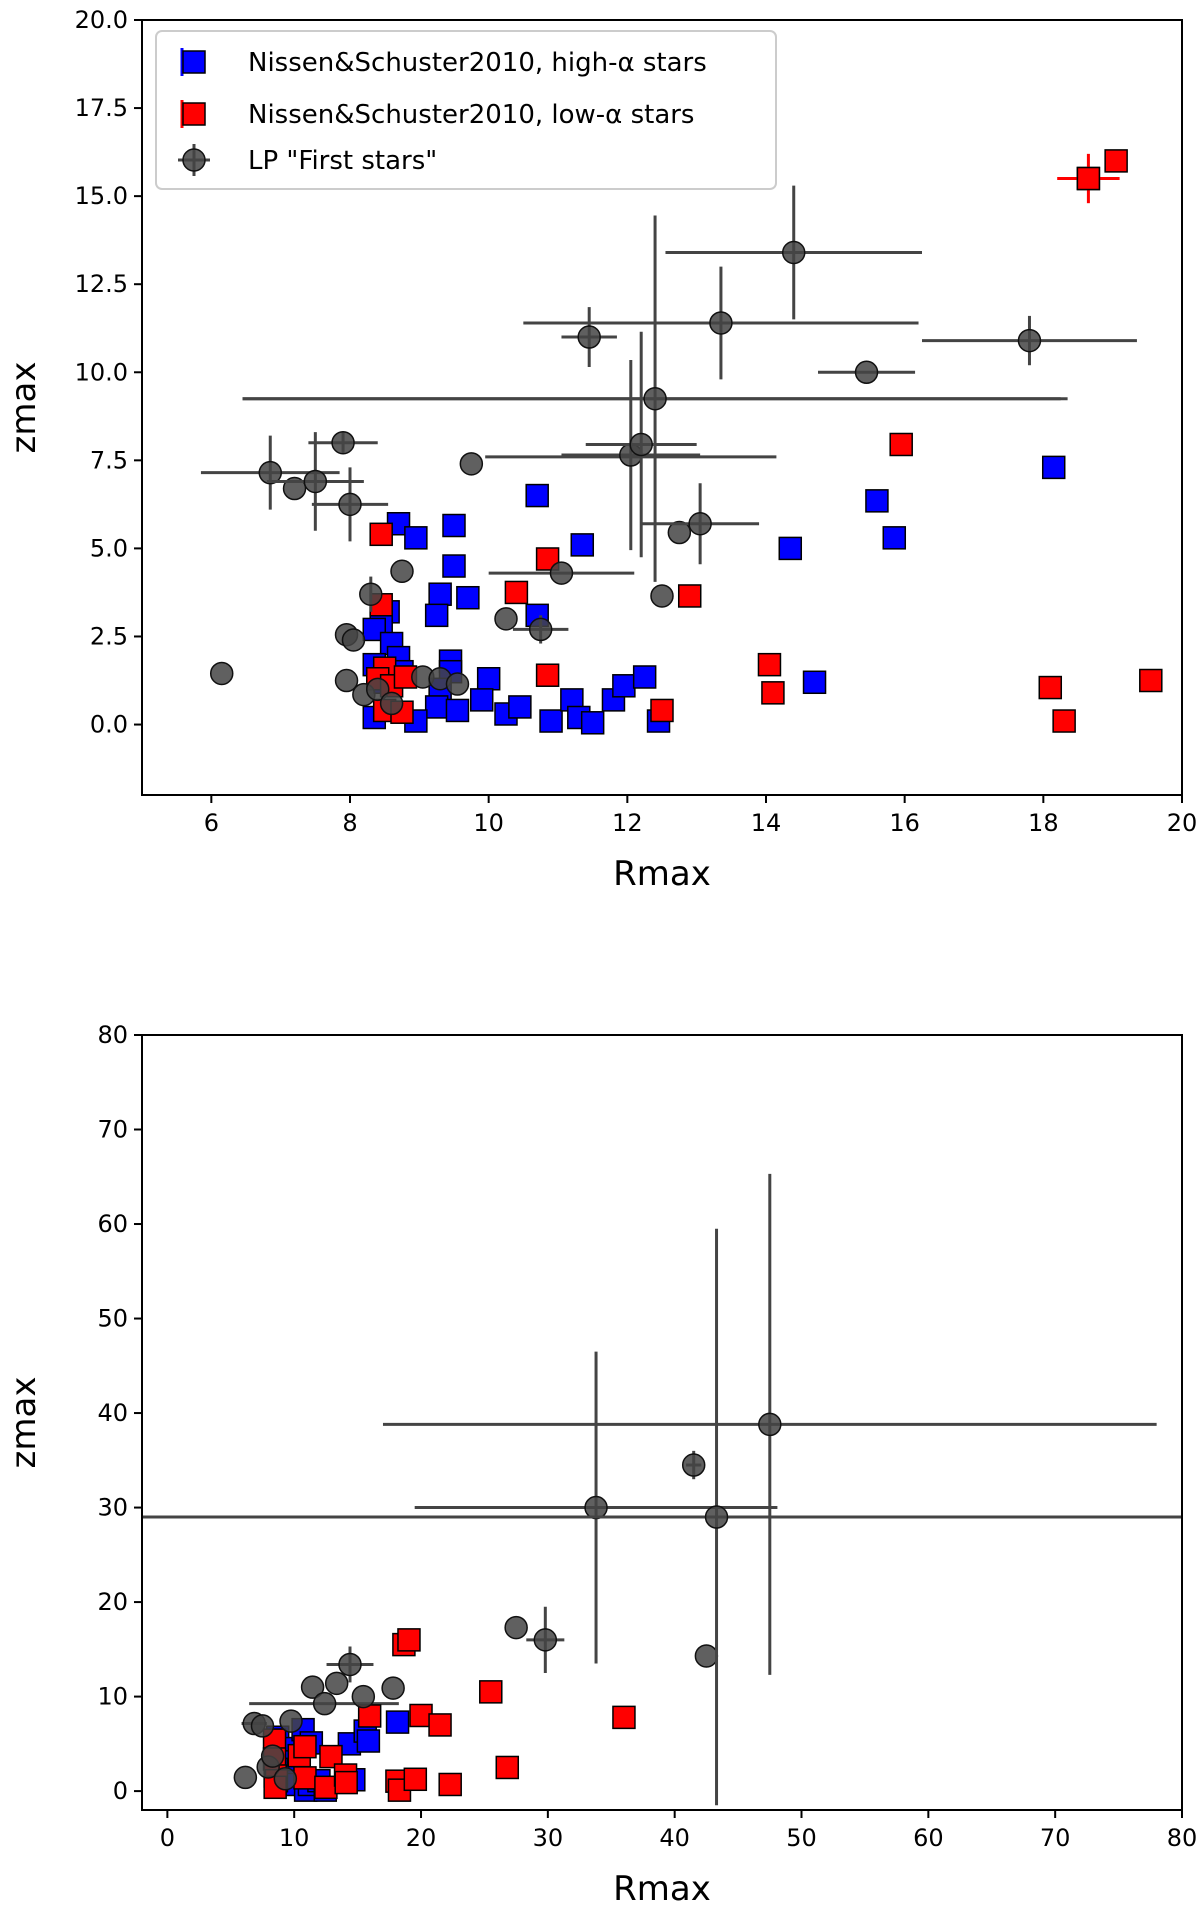 Image resolution: width=1200 pixels, height=1922 pixels. I want to click on legend-label-high-alpha: Nissen&Schuster2010, high-α stars, so click(477, 63).